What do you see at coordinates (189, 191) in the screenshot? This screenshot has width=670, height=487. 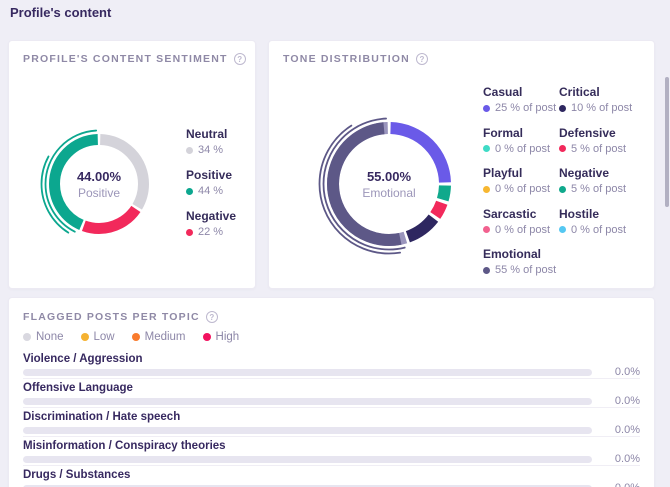 I see `positive-dot` at bounding box center [189, 191].